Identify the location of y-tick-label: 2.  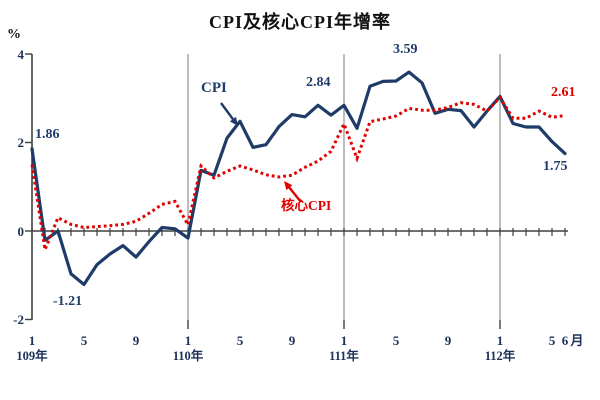
(21, 142).